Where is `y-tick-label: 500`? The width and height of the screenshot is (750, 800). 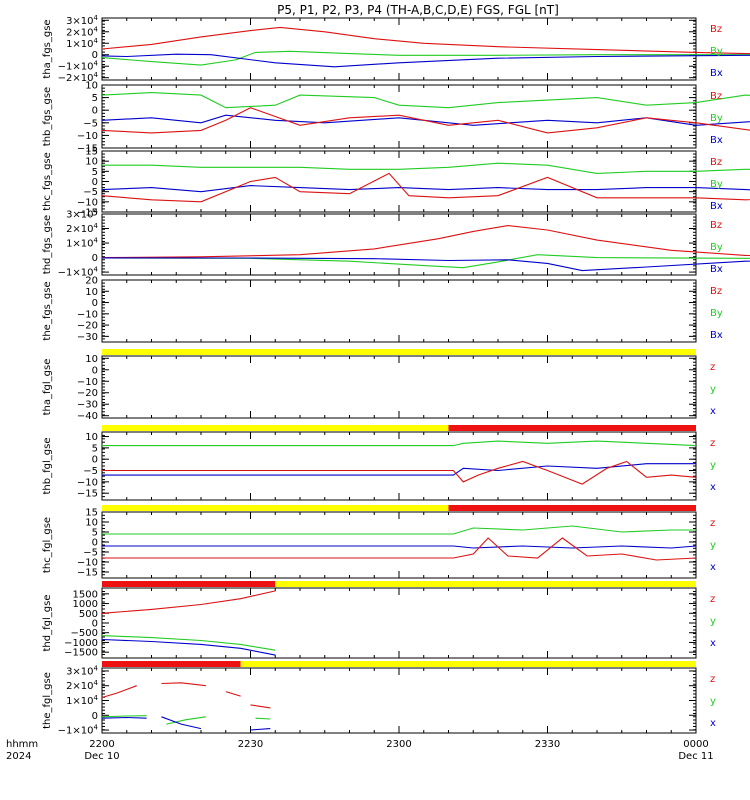 y-tick-label: 500 is located at coordinates (88, 614).